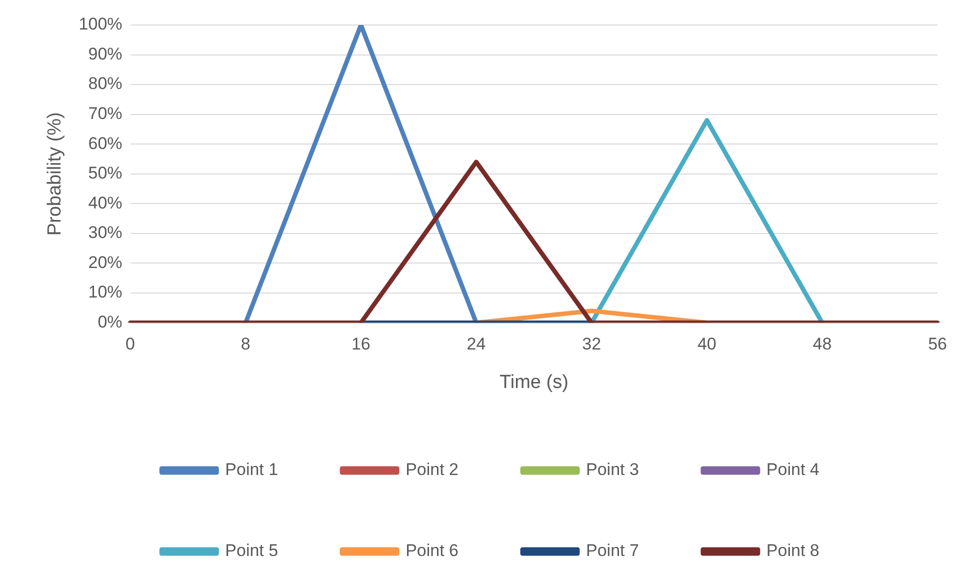  I want to click on y-tick-label: 100%, so click(100, 24).